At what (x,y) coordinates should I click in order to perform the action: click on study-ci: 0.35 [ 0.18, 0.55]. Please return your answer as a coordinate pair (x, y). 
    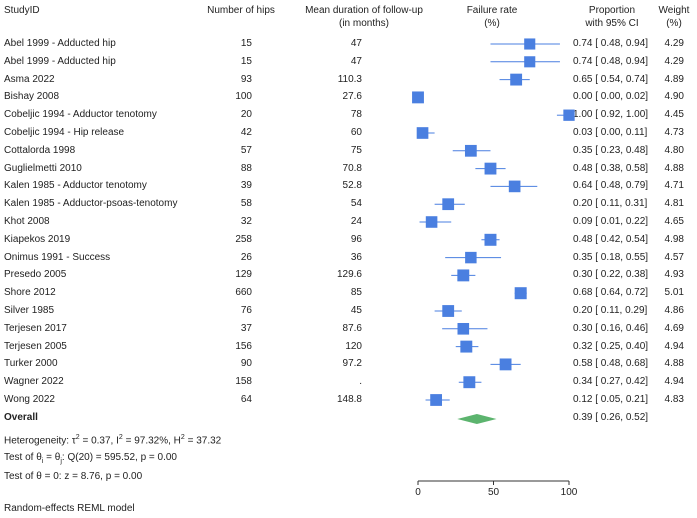
    Looking at the image, I should click on (611, 257).